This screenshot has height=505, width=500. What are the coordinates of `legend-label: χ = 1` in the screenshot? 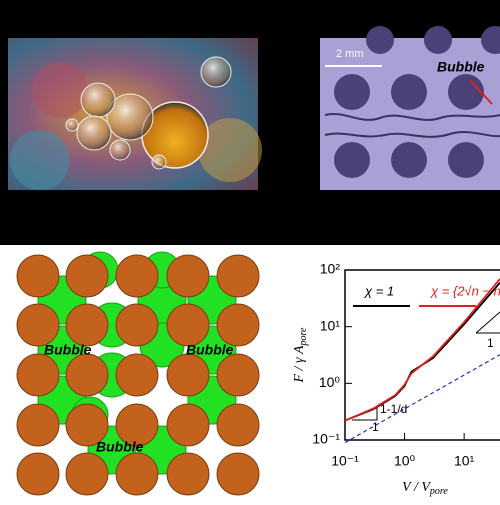 It's located at (379, 290).